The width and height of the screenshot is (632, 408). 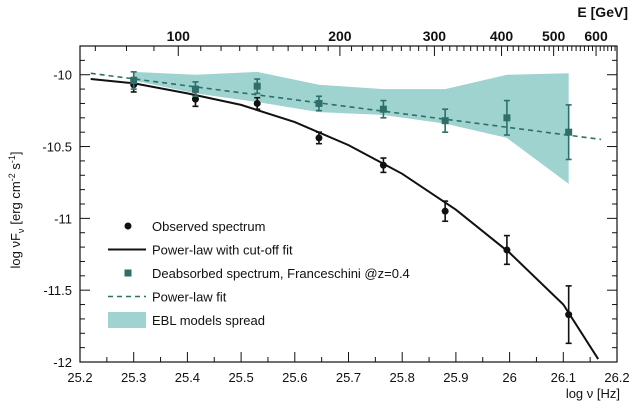 I want to click on x-tick-label: 26.1, so click(x=563, y=377).